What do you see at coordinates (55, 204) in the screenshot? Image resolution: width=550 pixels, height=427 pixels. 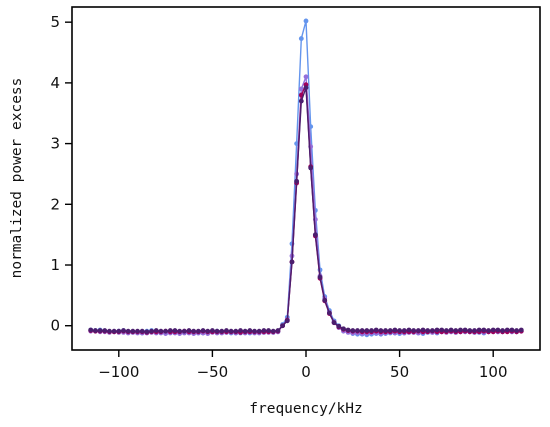 I see `y-tick-label: 2` at bounding box center [55, 204].